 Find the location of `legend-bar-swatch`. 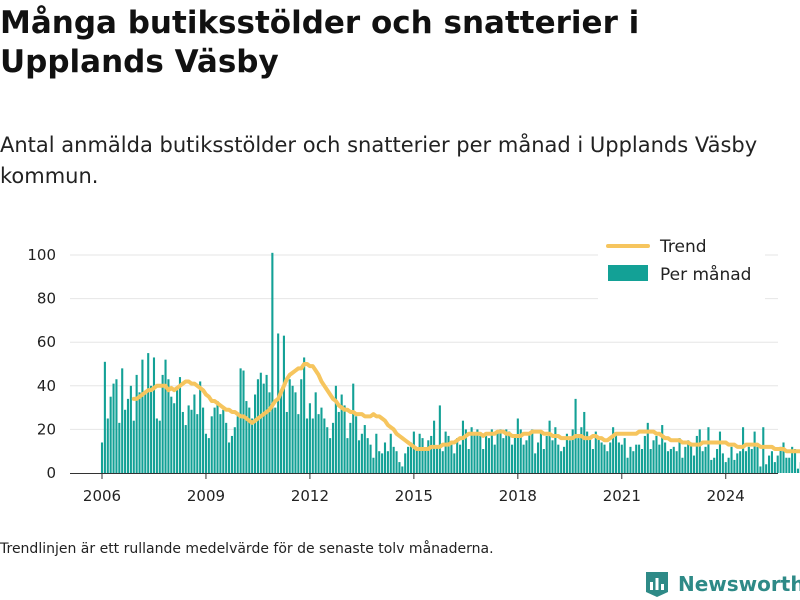

legend-bar-swatch is located at coordinates (628, 273).